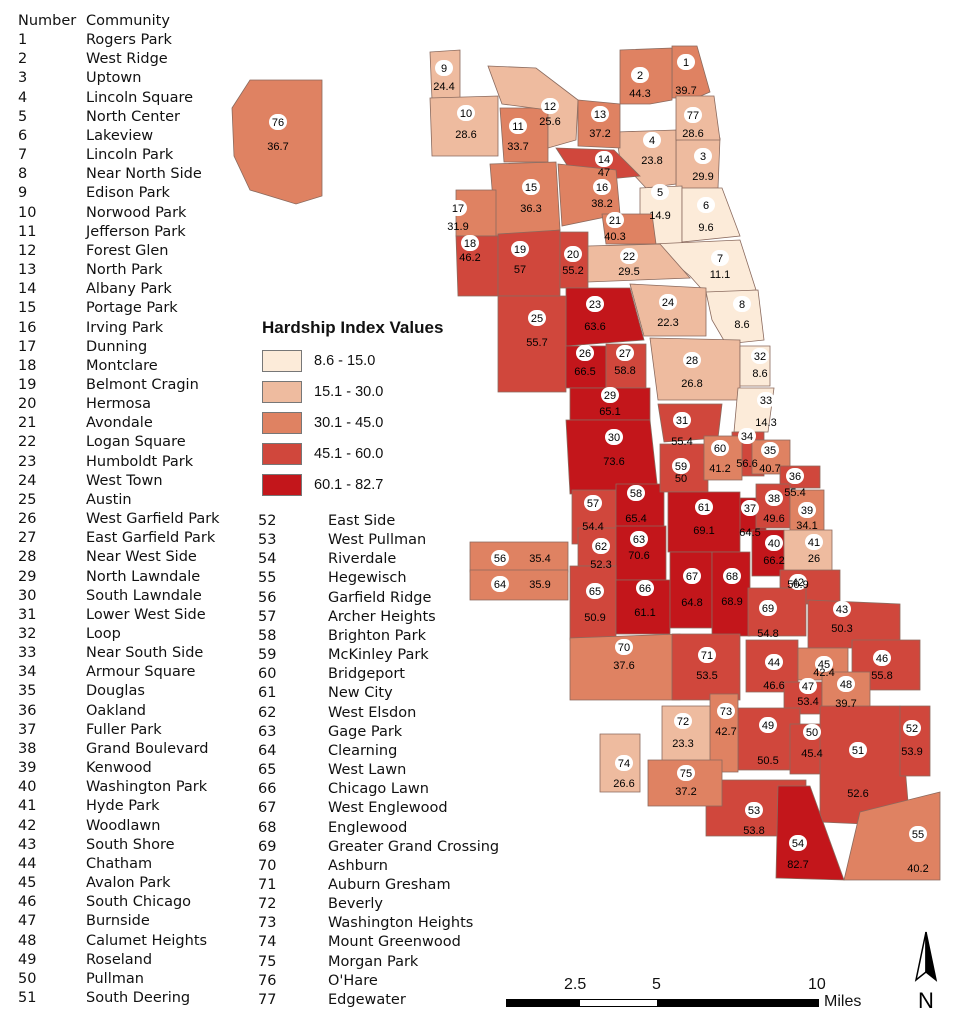 The width and height of the screenshot is (960, 1024). Describe the element at coordinates (742, 313) in the screenshot. I see `community-label-8: 88.6` at that location.